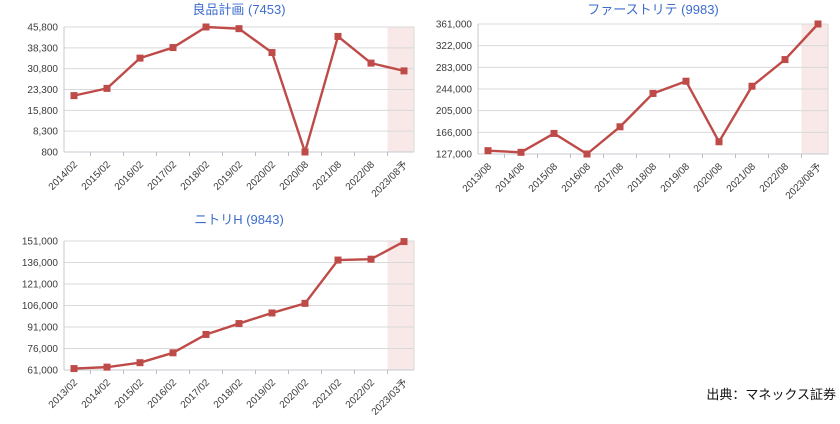 This screenshot has height=424, width=840. Describe the element at coordinates (454, 111) in the screenshot. I see `y-axis-label: 205,000` at that location.